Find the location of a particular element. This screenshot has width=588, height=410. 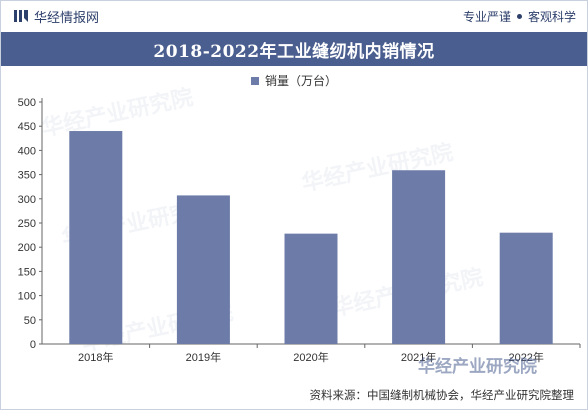

x-tick-label: 2021年 is located at coordinates (418, 357).